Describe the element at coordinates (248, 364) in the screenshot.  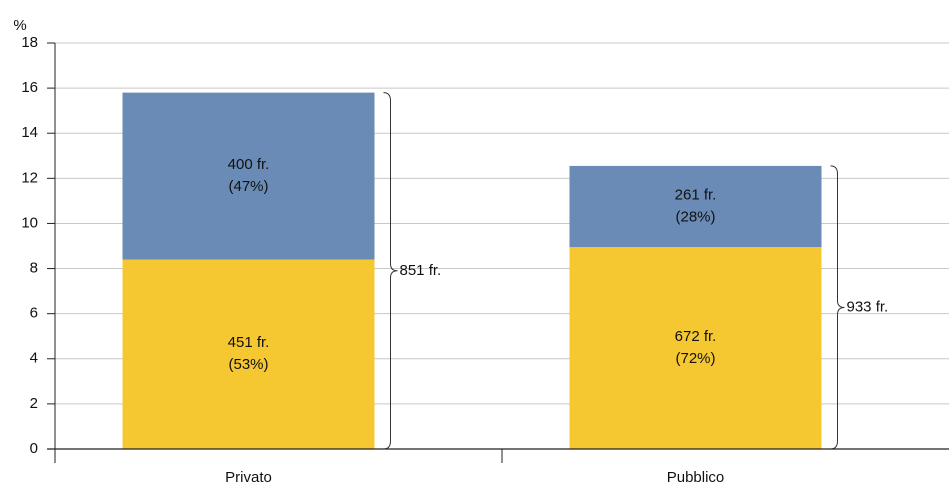
I see `segment-share: (53%)` at that location.